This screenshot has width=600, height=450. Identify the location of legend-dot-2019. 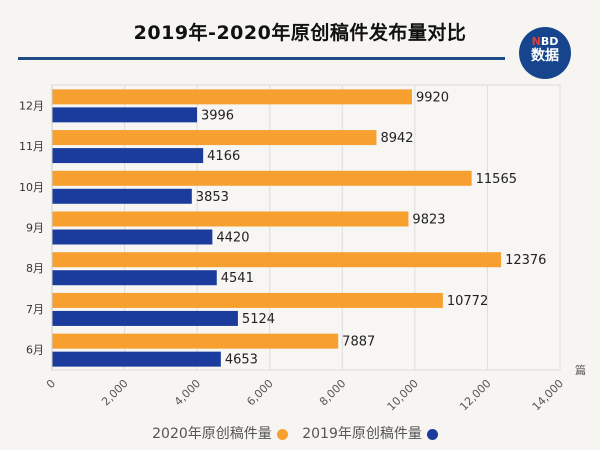
(432, 434).